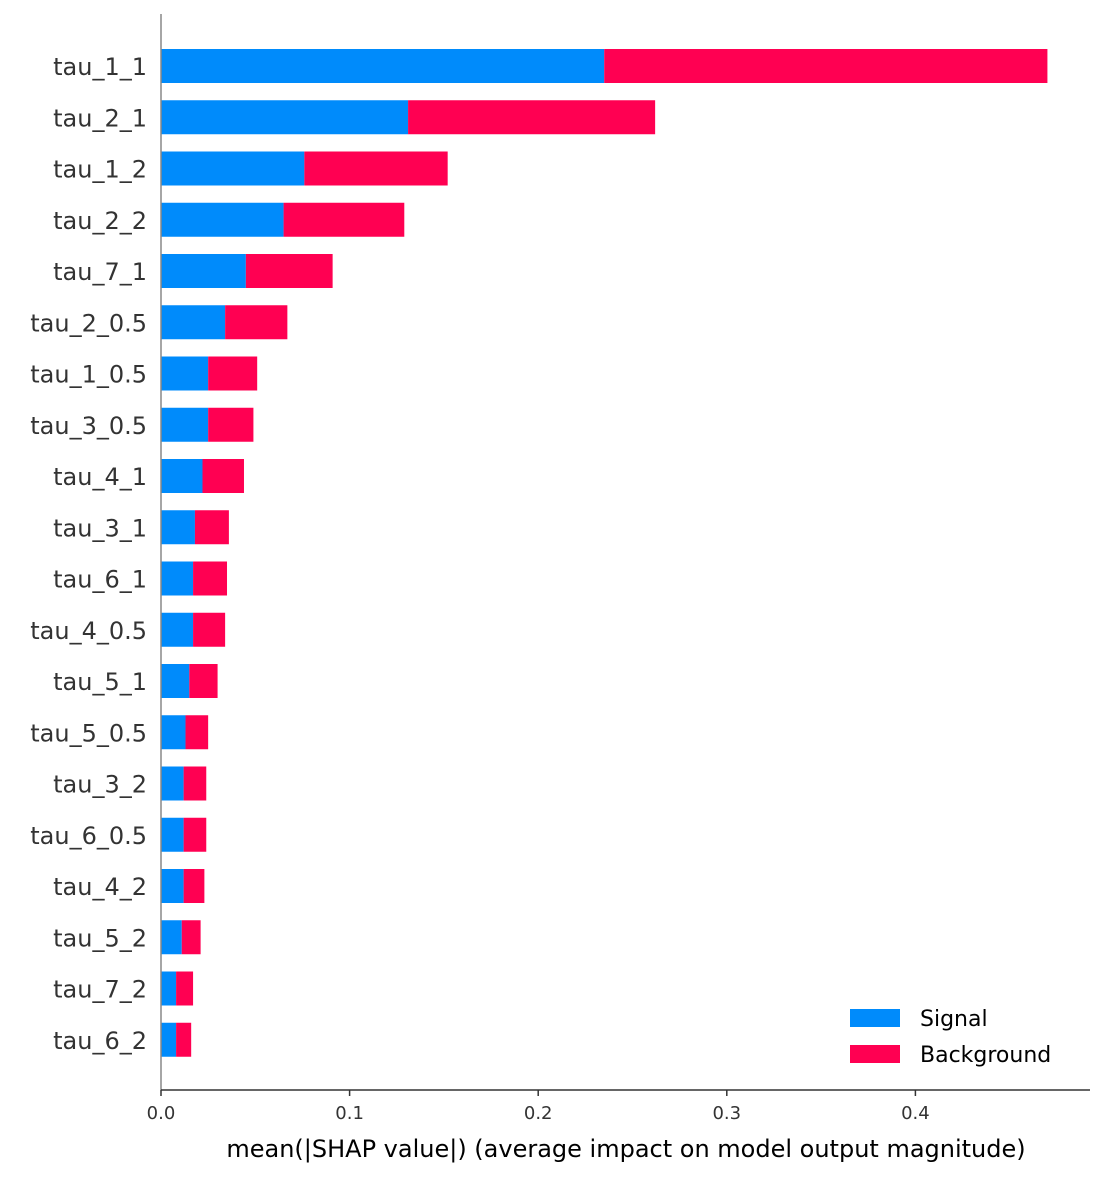 This screenshot has width=1106, height=1178. What do you see at coordinates (875, 1018) in the screenshot?
I see `legend-swatch-signal` at bounding box center [875, 1018].